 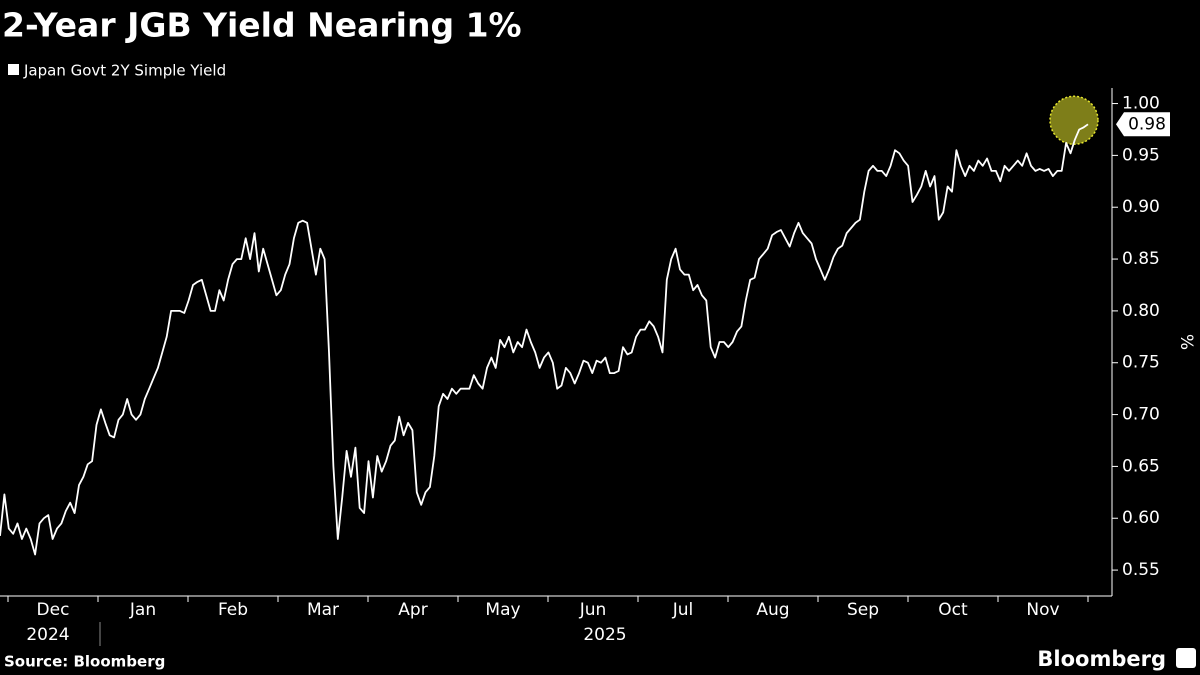 What do you see at coordinates (1186, 342) in the screenshot?
I see `y-axis-label: %` at bounding box center [1186, 342].